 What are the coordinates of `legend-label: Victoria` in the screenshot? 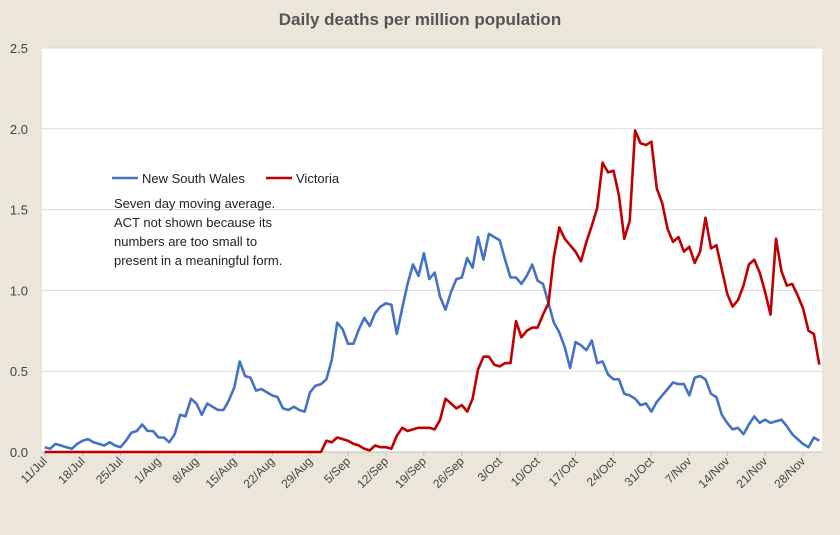 It's located at (318, 178).